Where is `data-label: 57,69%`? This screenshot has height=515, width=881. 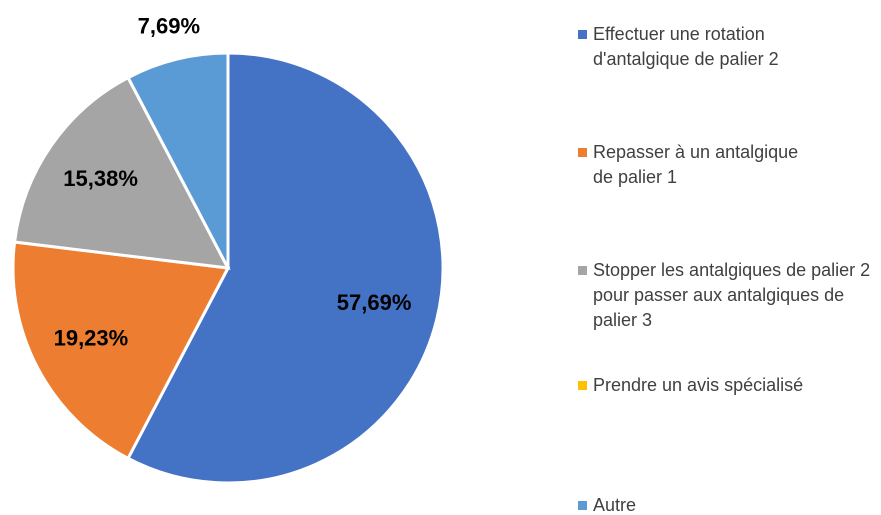 data-label: 57,69% is located at coordinates (374, 302).